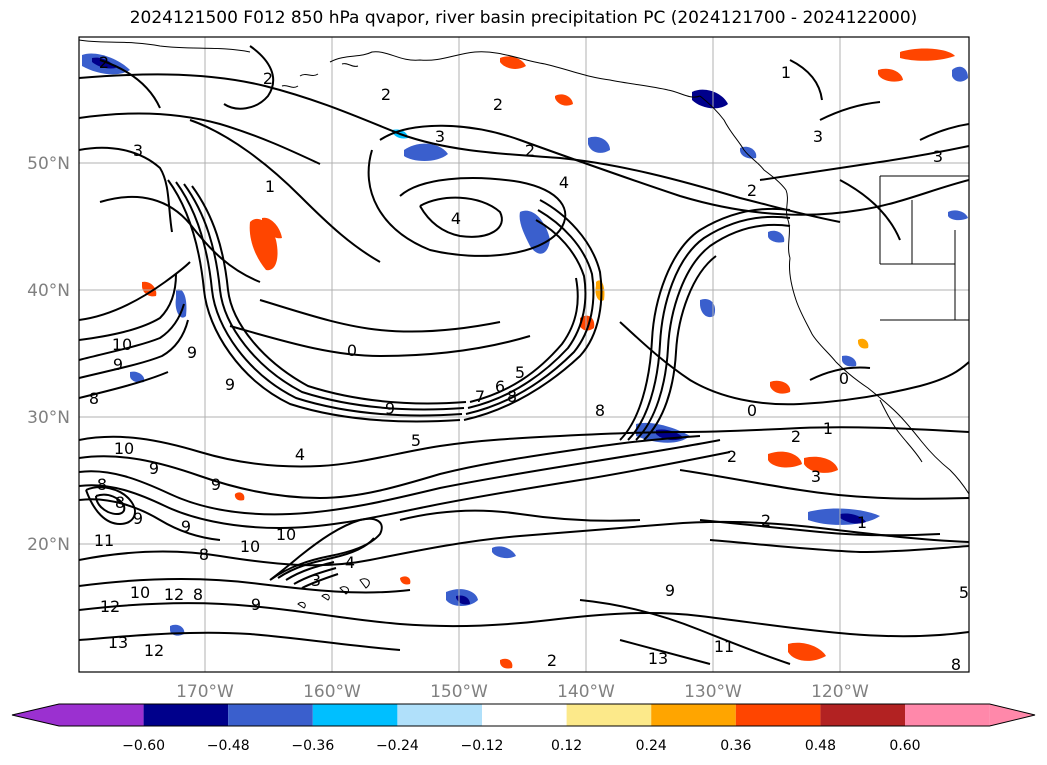  What do you see at coordinates (651, 746) in the screenshot?
I see `colorbar-tick: 0.24` at bounding box center [651, 746].